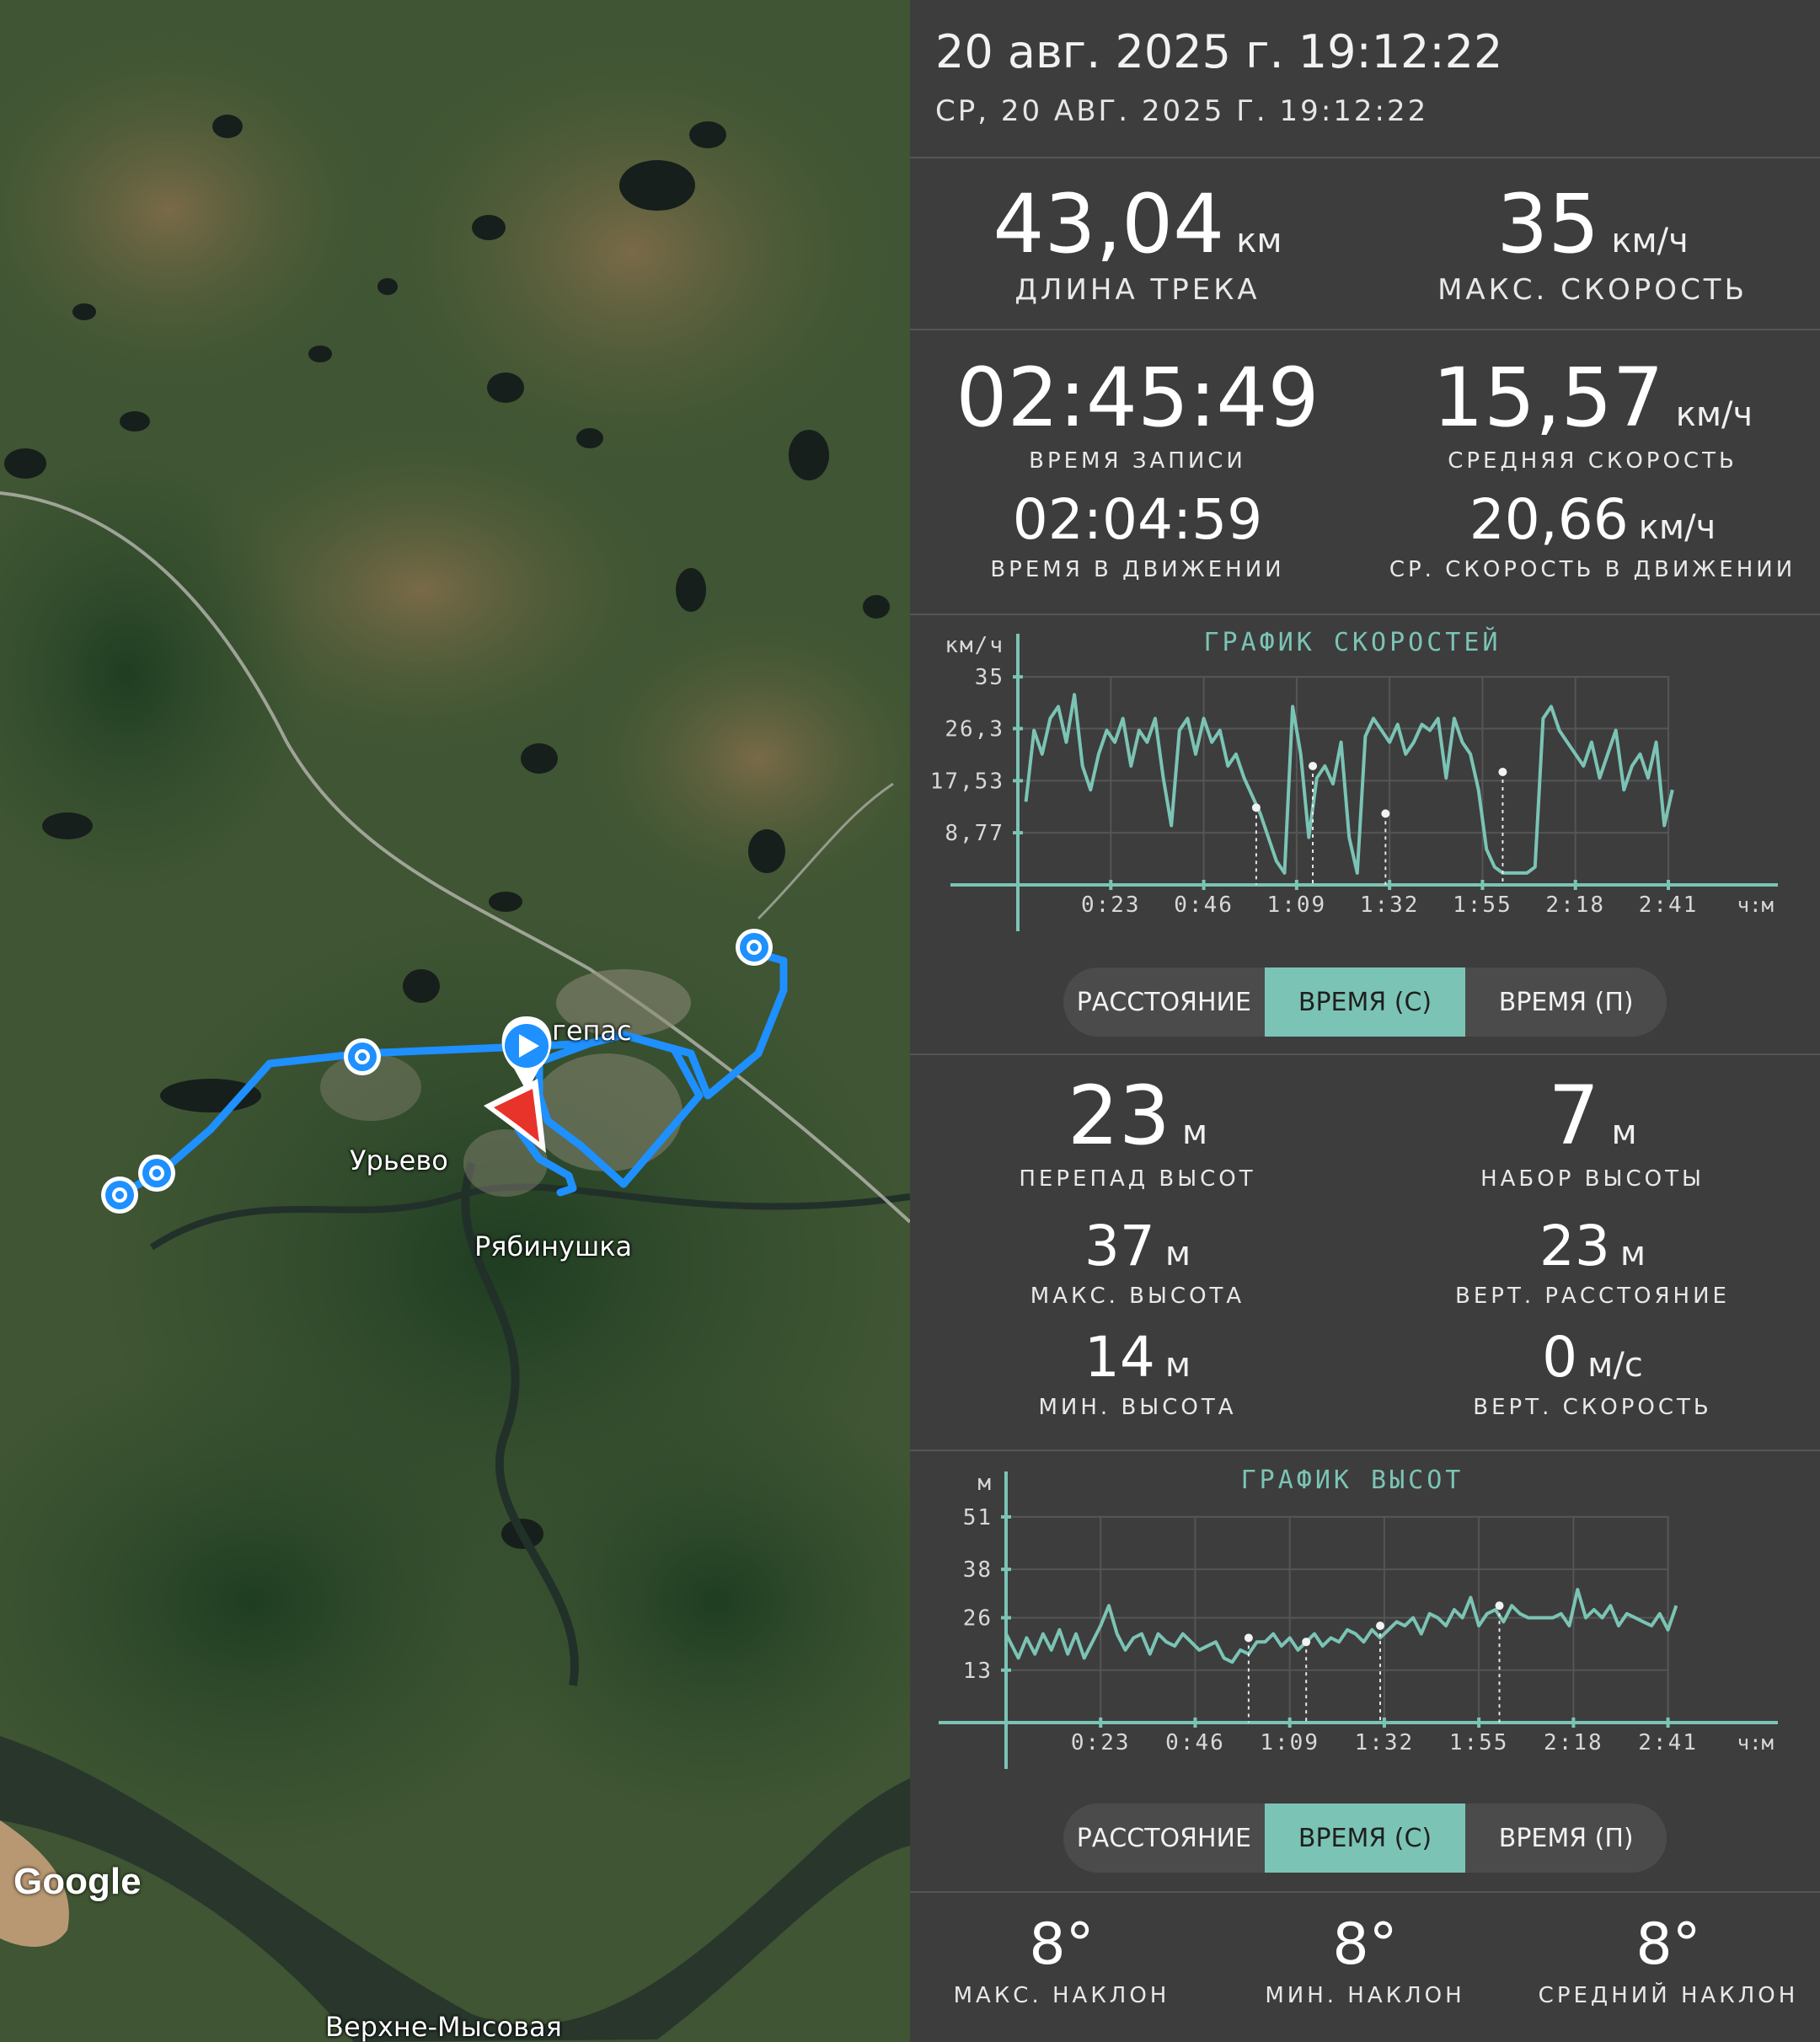  What do you see at coordinates (978, 1570) in the screenshot?
I see `y-tick-label: 38` at bounding box center [978, 1570].